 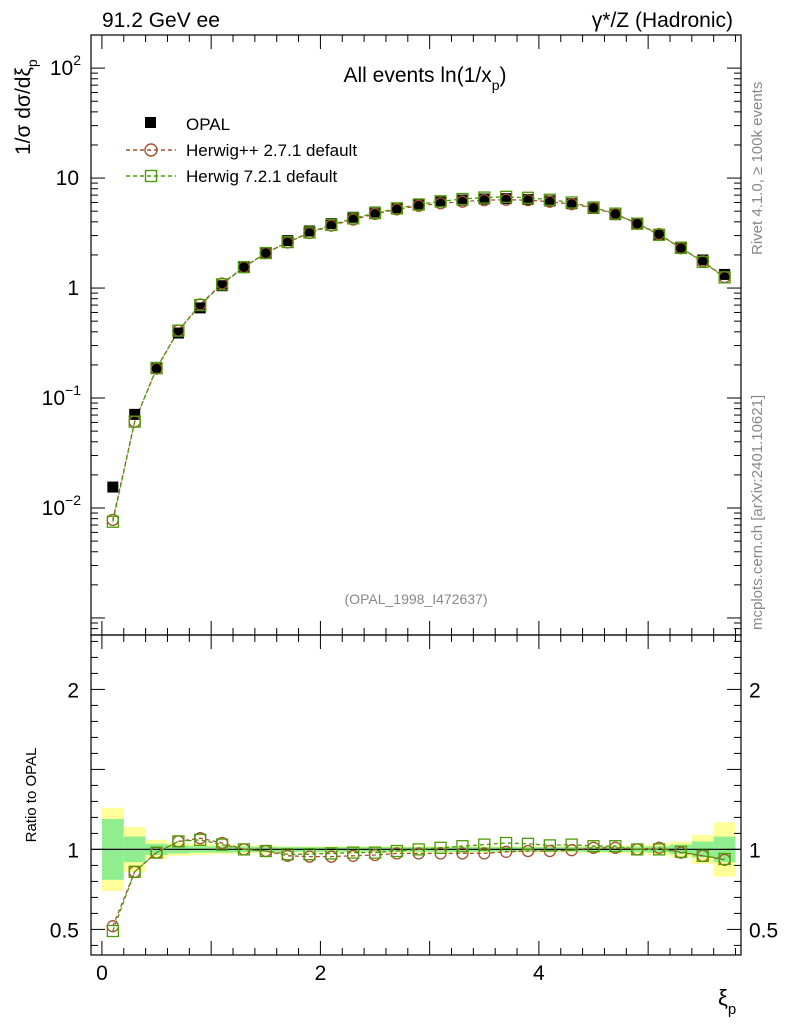 I want to click on ratio-x-tick-label: 2, so click(x=321, y=973).